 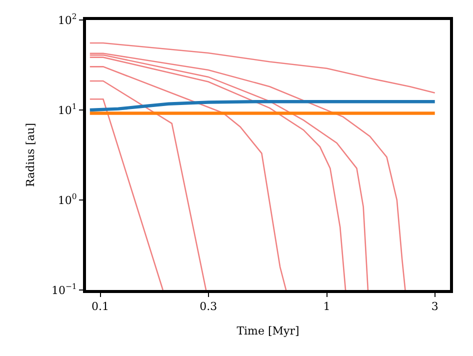 What do you see at coordinates (31, 155) in the screenshot?
I see `y-axis-title: Radius [au]` at bounding box center [31, 155].